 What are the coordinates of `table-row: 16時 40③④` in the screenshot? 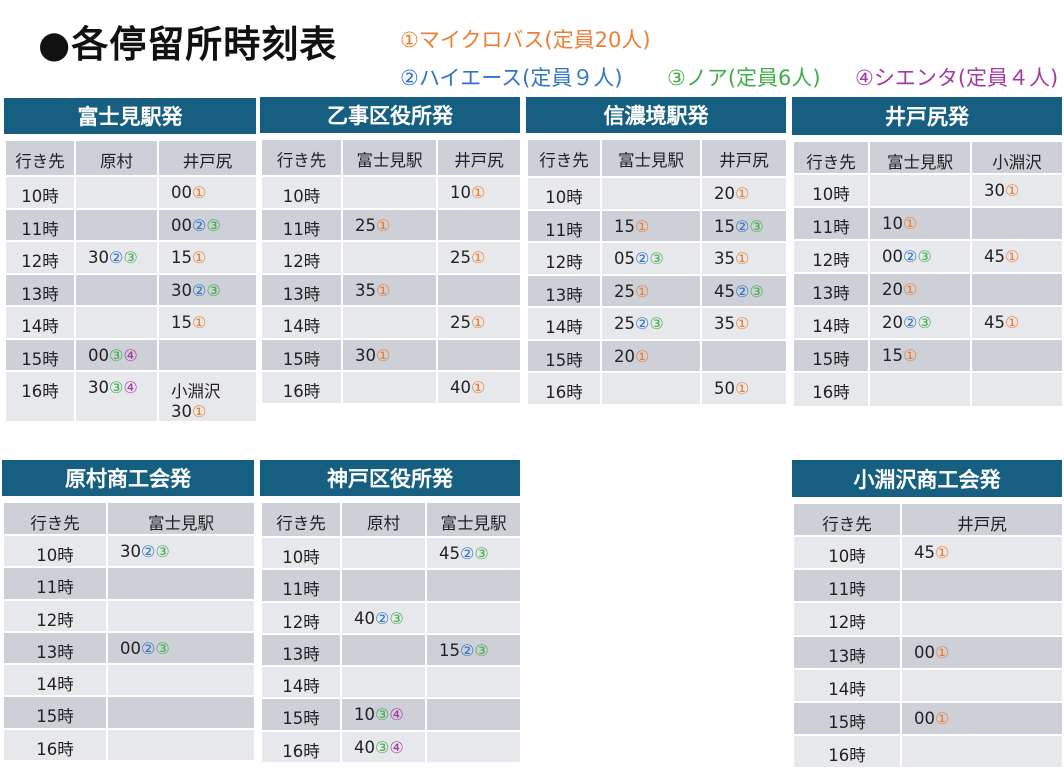 It's located at (391, 747).